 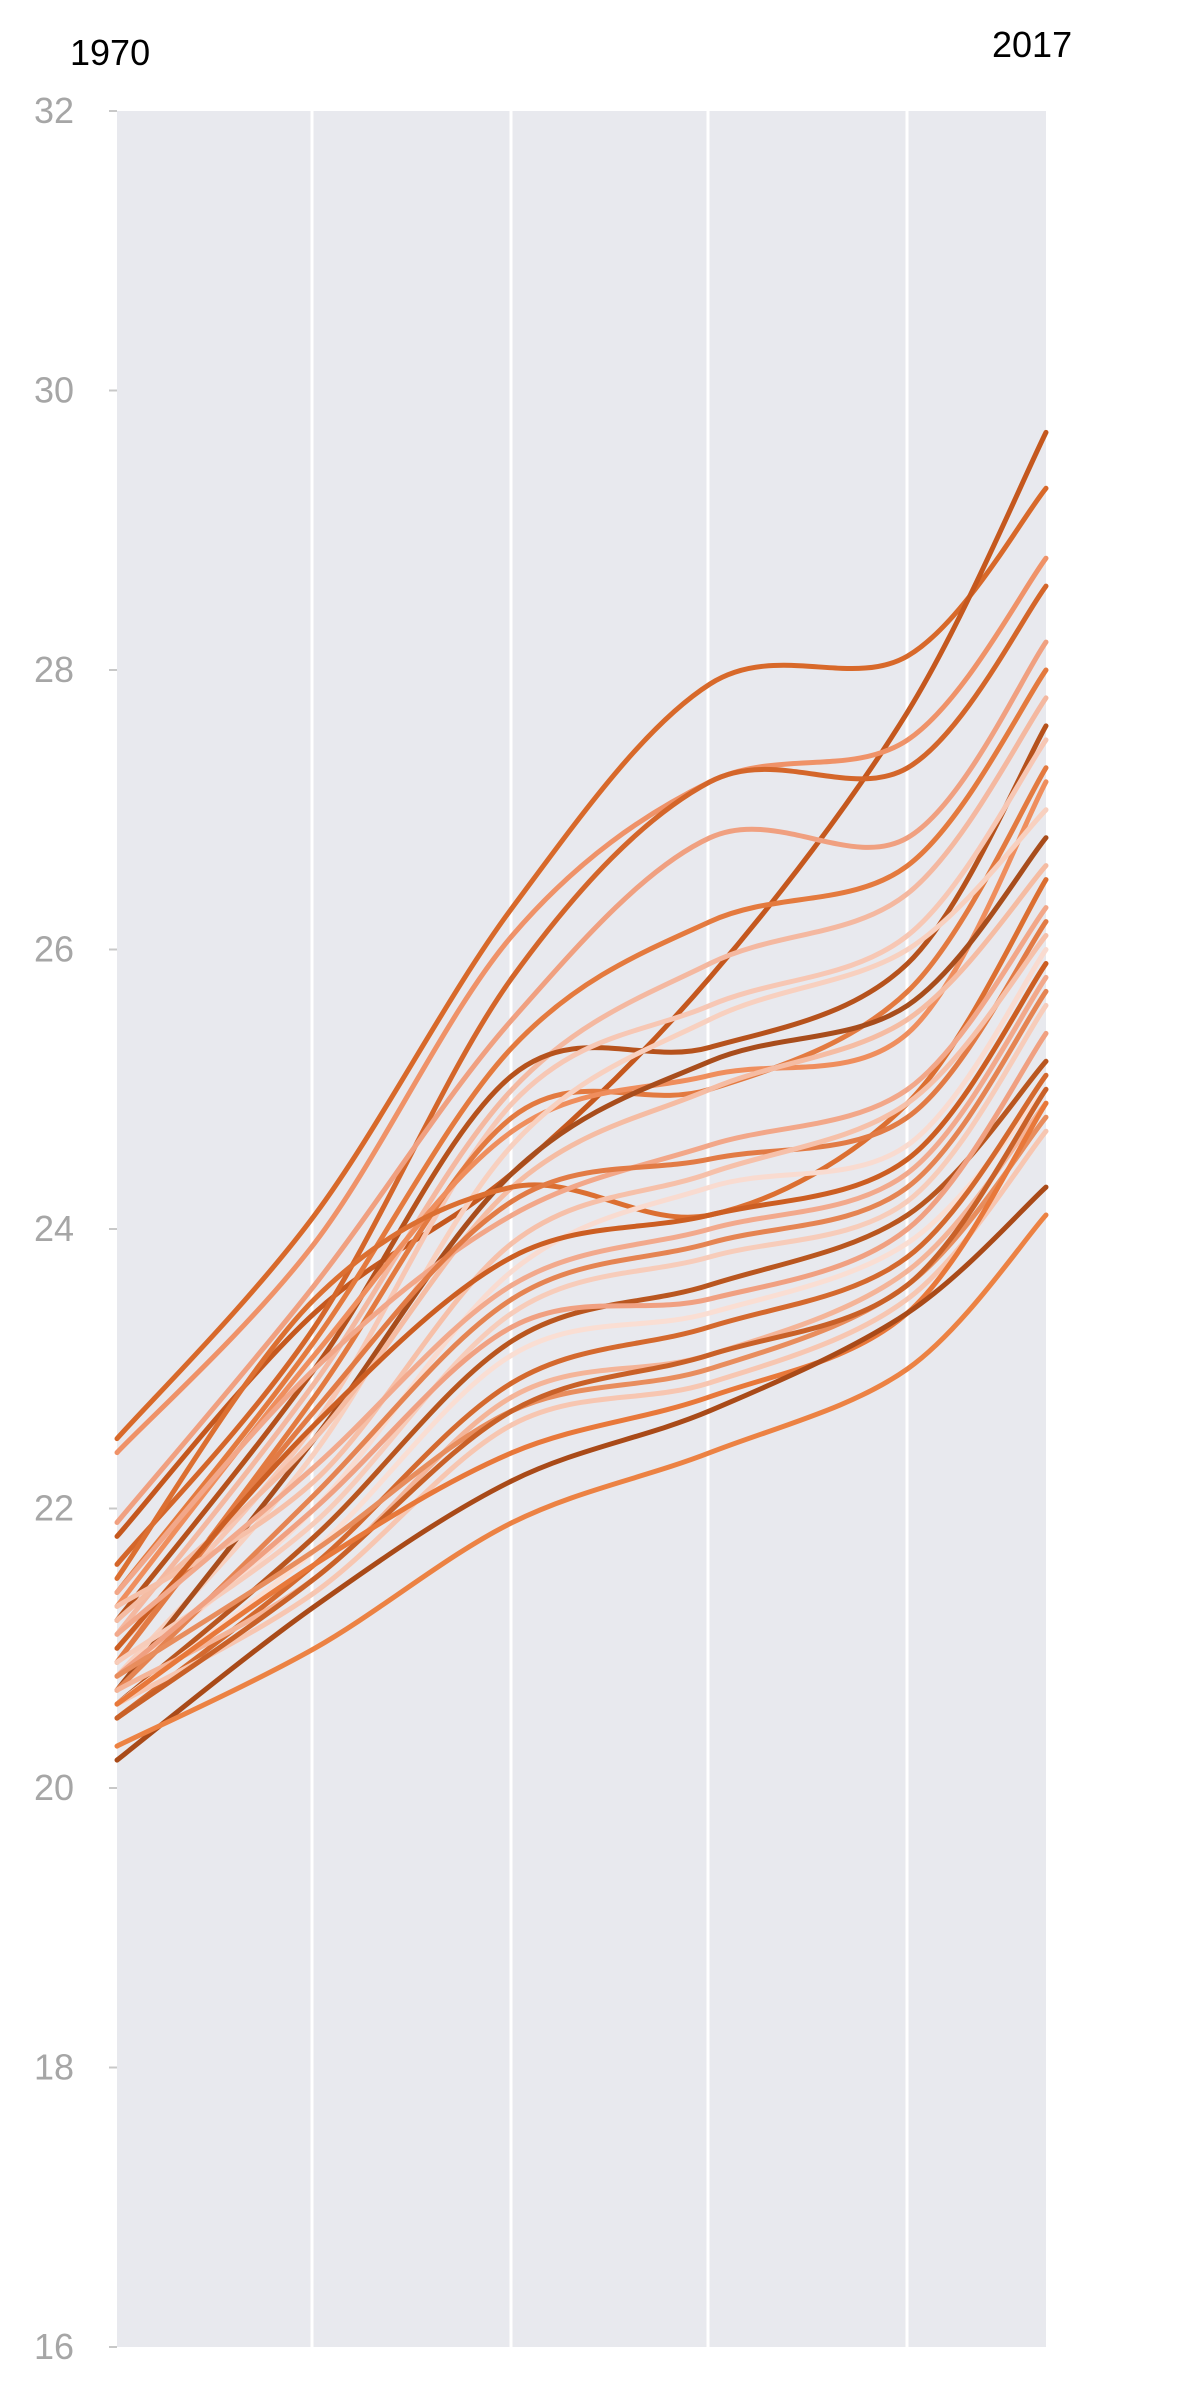 What do you see at coordinates (54, 949) in the screenshot?
I see `y-tick-label: 26` at bounding box center [54, 949].